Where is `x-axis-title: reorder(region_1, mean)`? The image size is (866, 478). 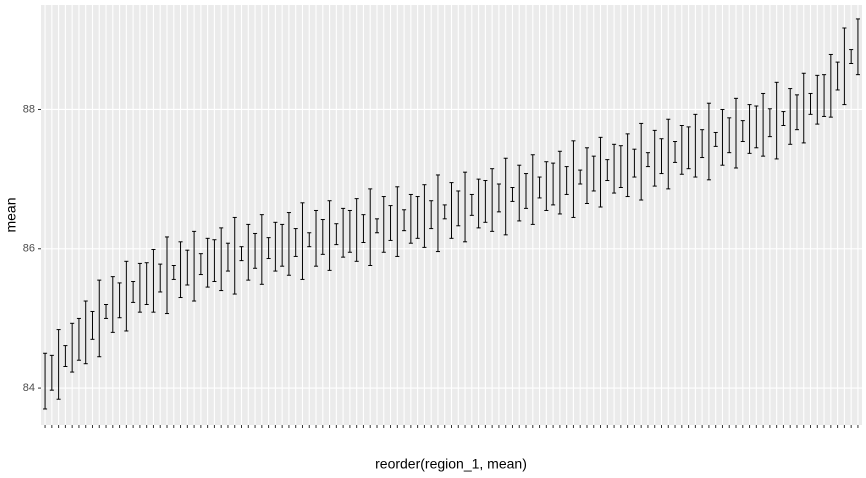 x-axis-title: reorder(region_1, mean) is located at coordinates (451, 464).